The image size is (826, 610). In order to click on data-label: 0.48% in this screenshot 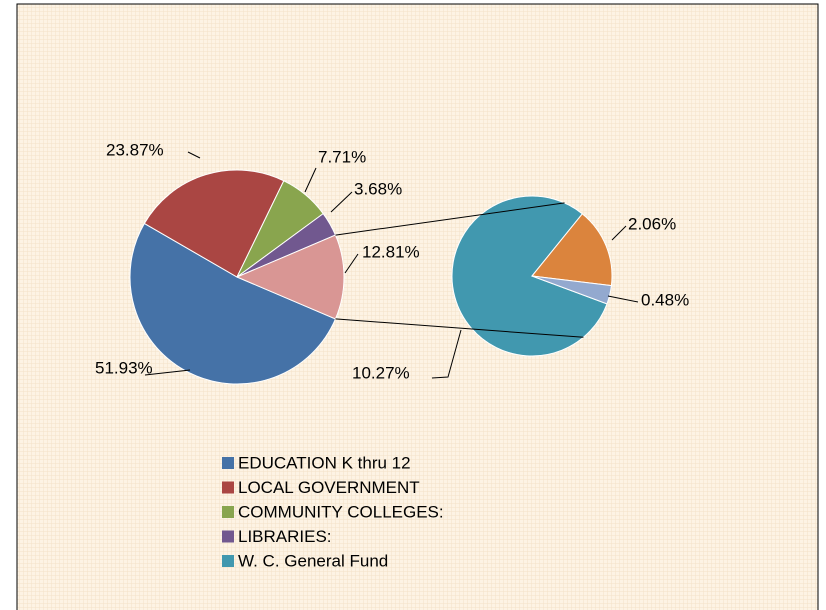, I will do `click(665, 299)`.